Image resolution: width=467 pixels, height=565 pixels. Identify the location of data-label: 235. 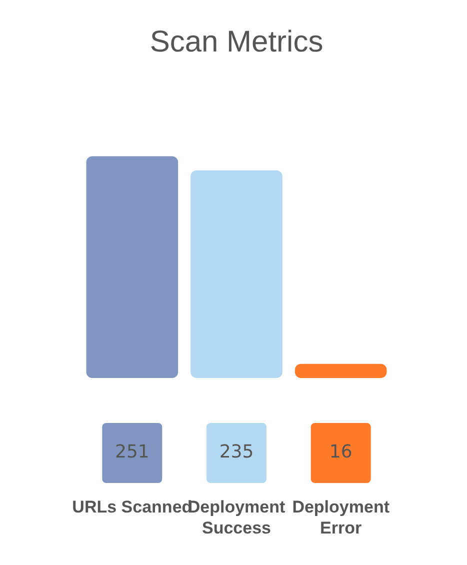
(236, 452).